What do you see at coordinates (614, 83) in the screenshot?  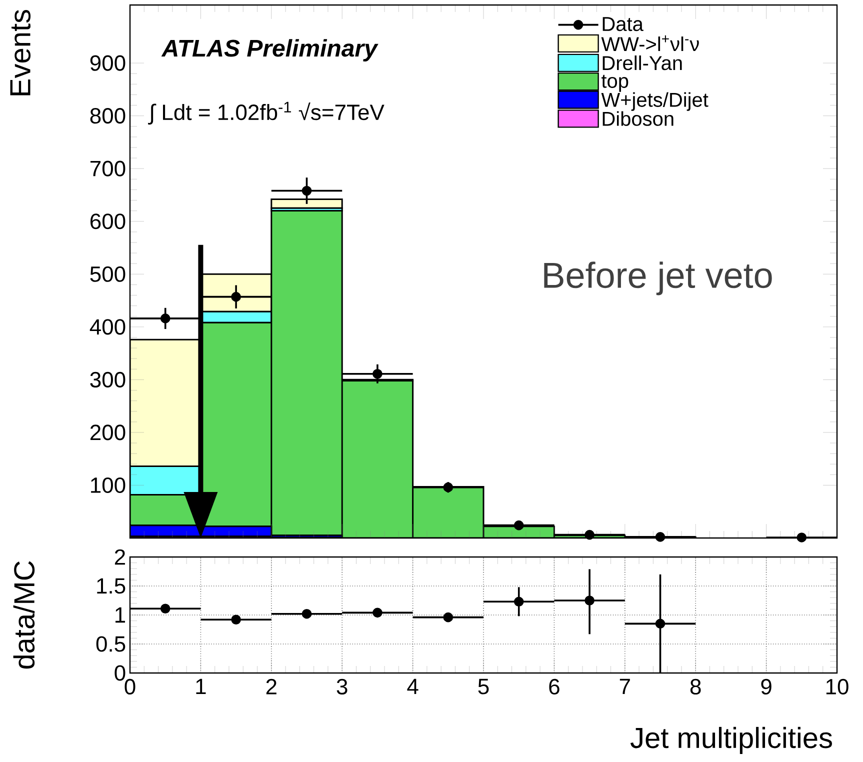 I see `legend-label: top` at bounding box center [614, 83].